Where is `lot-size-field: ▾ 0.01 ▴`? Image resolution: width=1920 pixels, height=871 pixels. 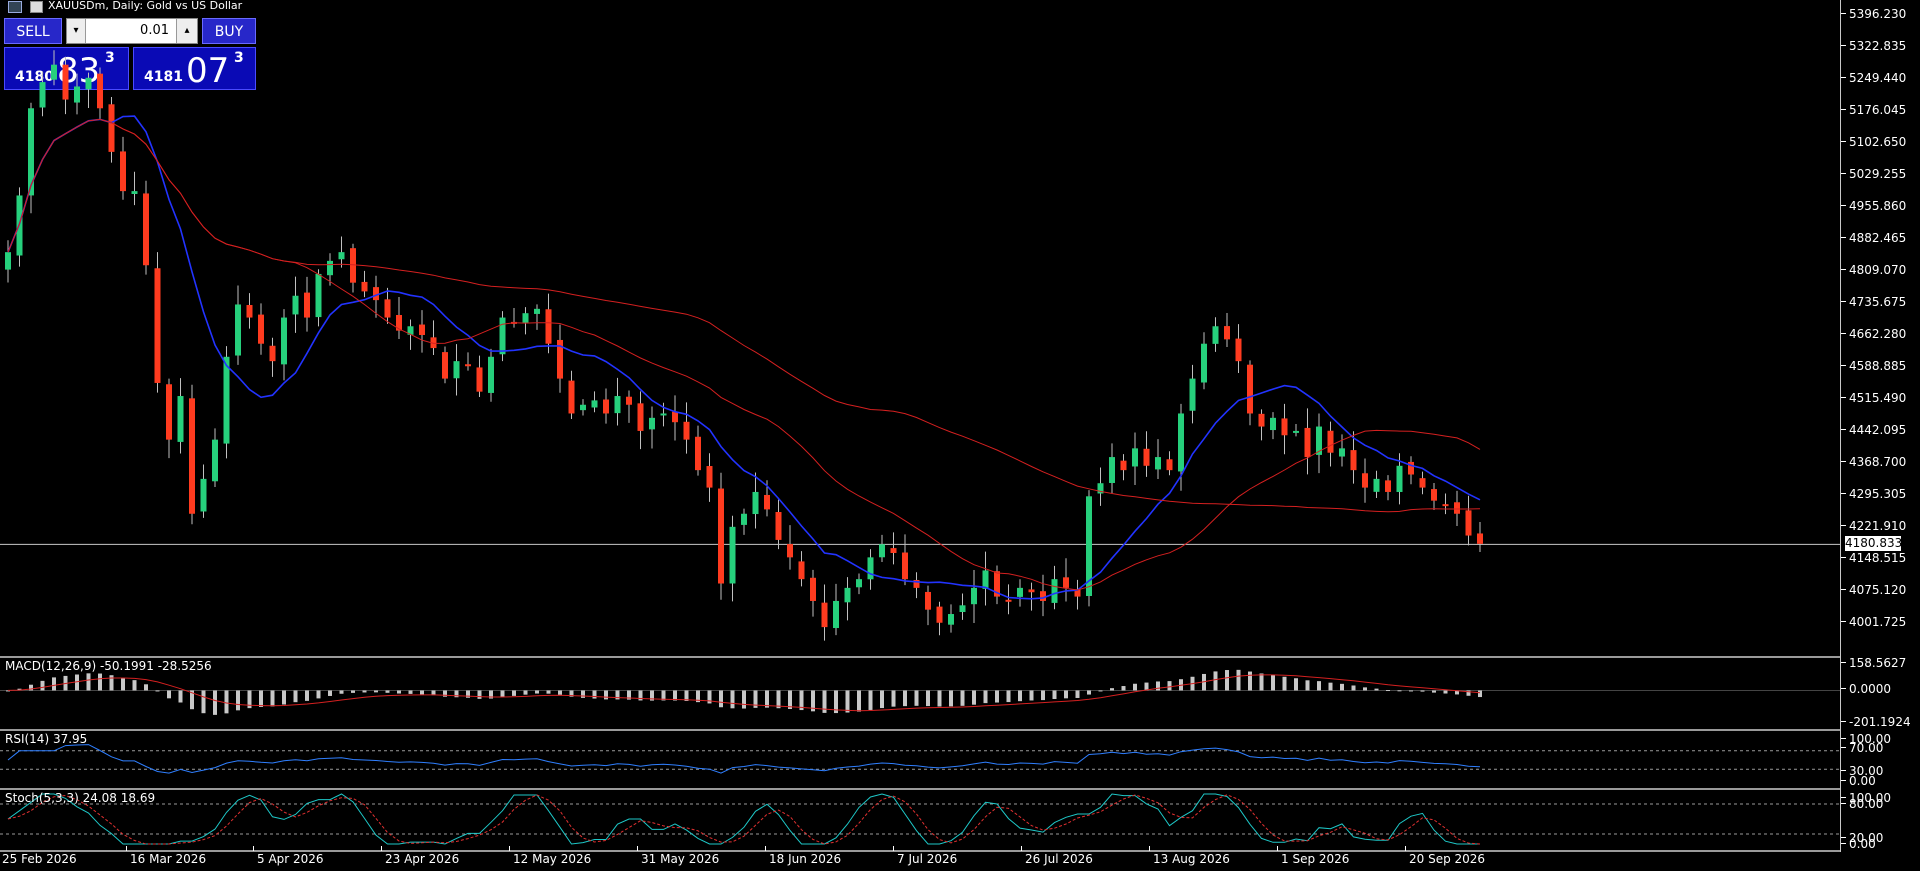 lot-size-field: ▾ 0.01 ▴ is located at coordinates (132, 31).